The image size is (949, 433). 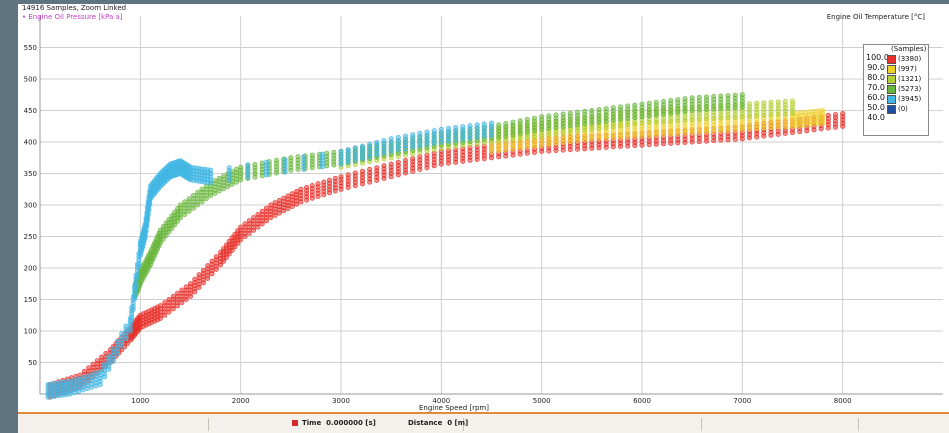 I want to click on y-tick-label: 150, so click(x=30, y=300).